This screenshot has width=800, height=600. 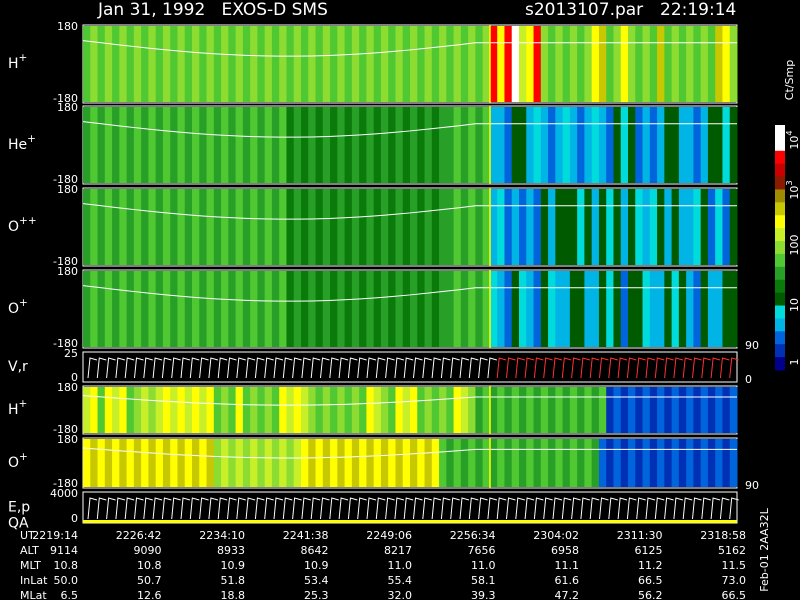 I want to click on cell: 2304:02, so click(x=556, y=535).